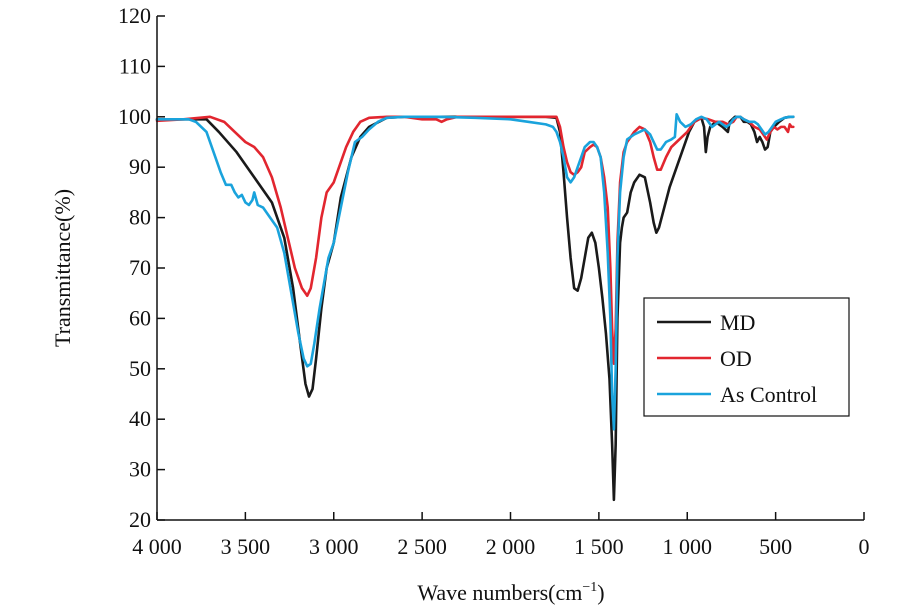  I want to click on y-ticks: 20 30 40 50 60 70 80 90 100 110 120, so click(141, 267).